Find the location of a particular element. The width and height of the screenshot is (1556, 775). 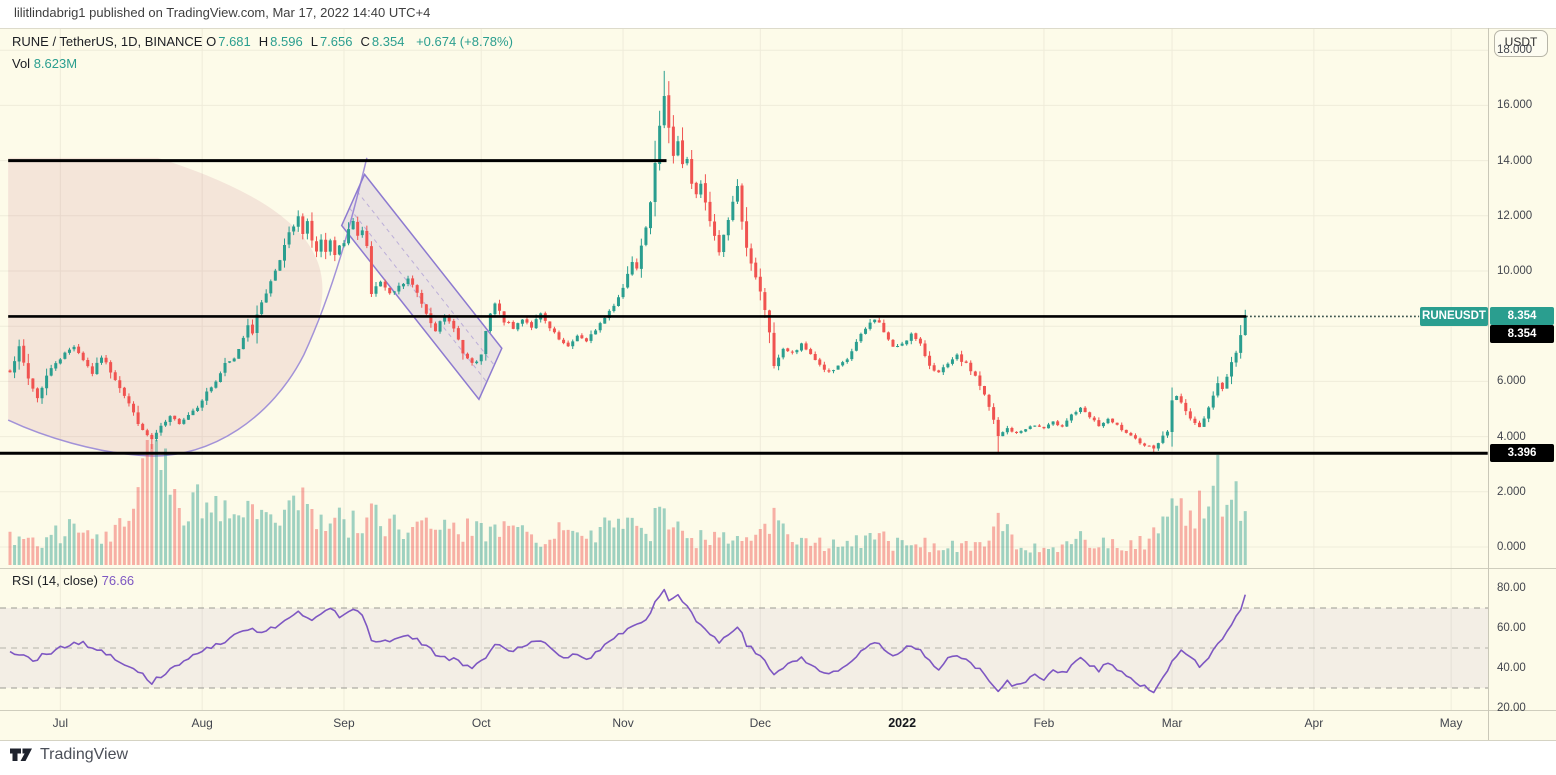

currency-toggle-button: USDT is located at coordinates (1521, 43).